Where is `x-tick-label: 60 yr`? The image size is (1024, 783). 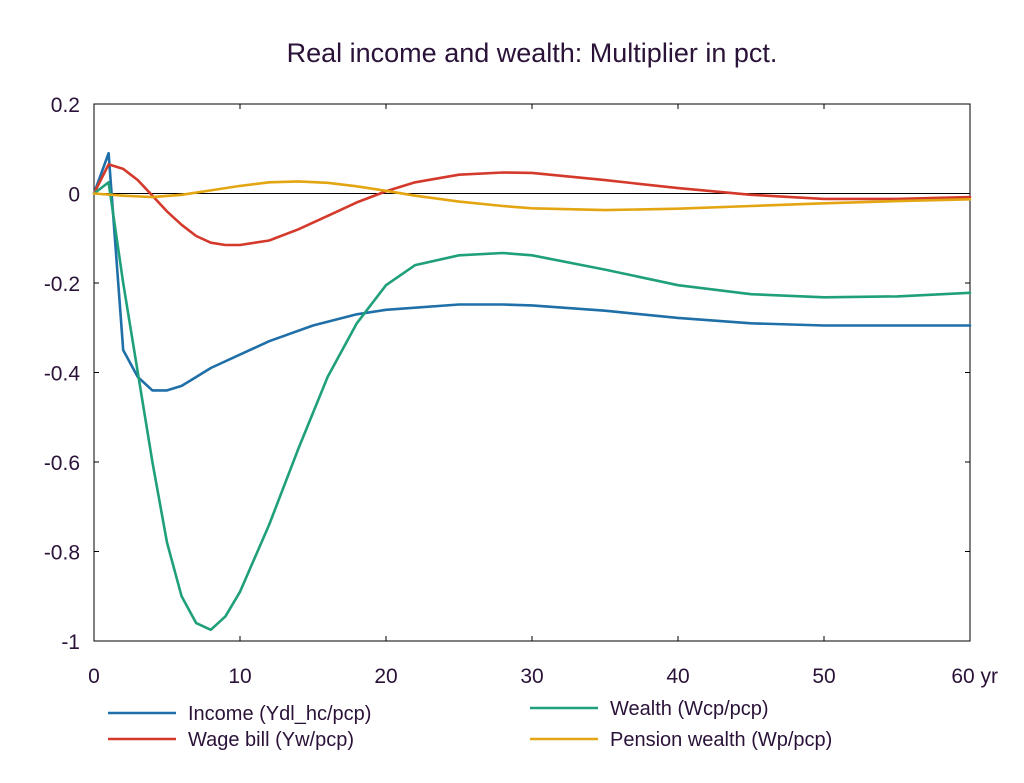 x-tick-label: 60 yr is located at coordinates (974, 676).